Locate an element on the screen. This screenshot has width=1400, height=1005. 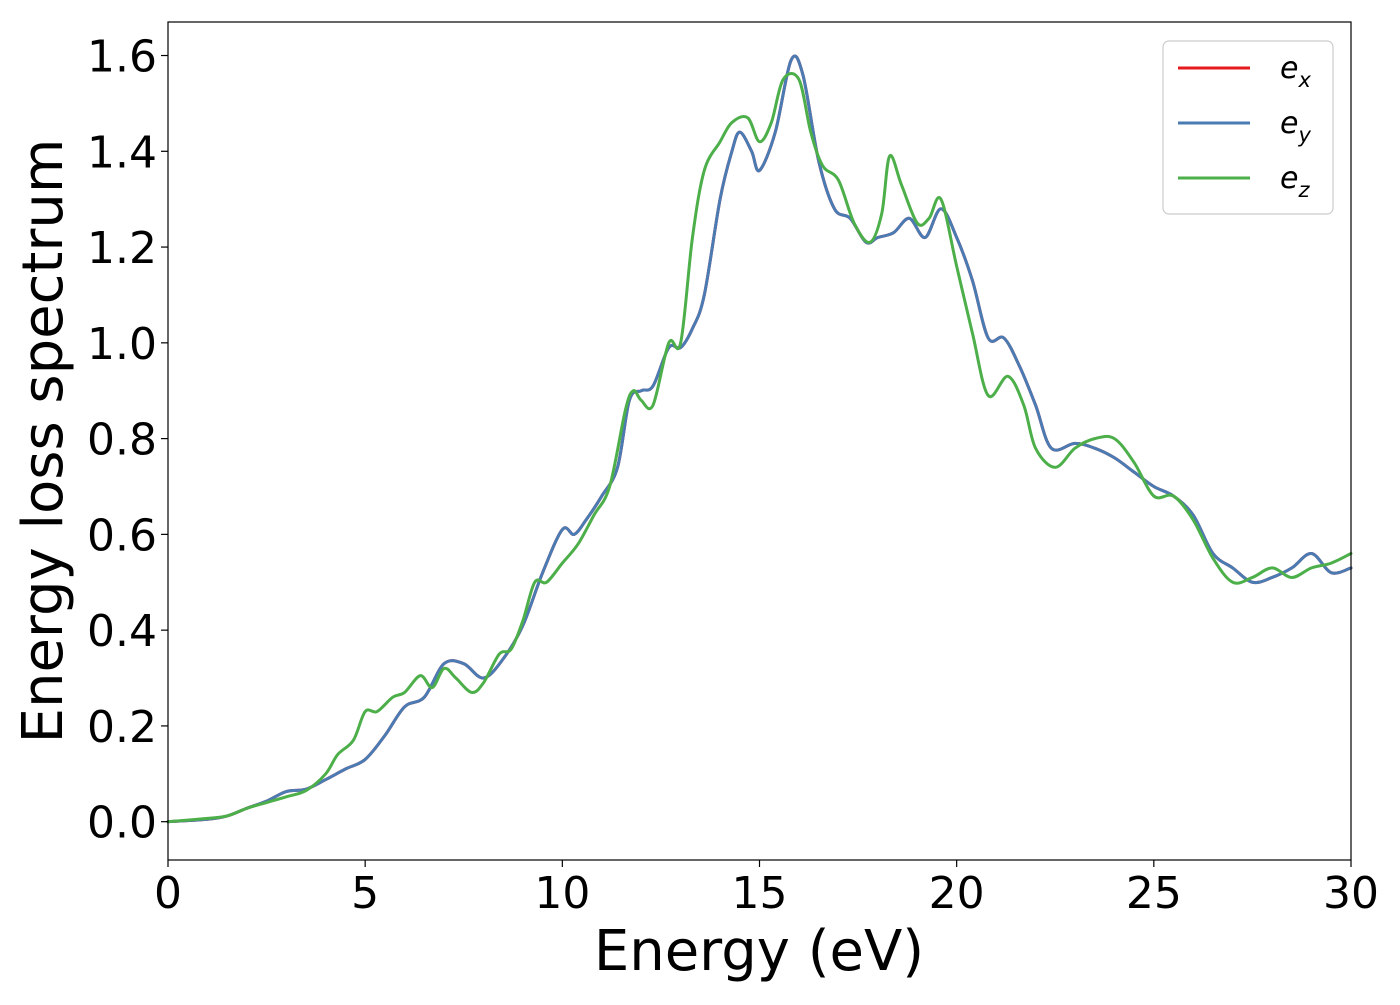
y-axis-ticks: 0.0 0.2 0.4 0.6 0.8 1.0 1.2 1.4 1.6 is located at coordinates (127, 440).